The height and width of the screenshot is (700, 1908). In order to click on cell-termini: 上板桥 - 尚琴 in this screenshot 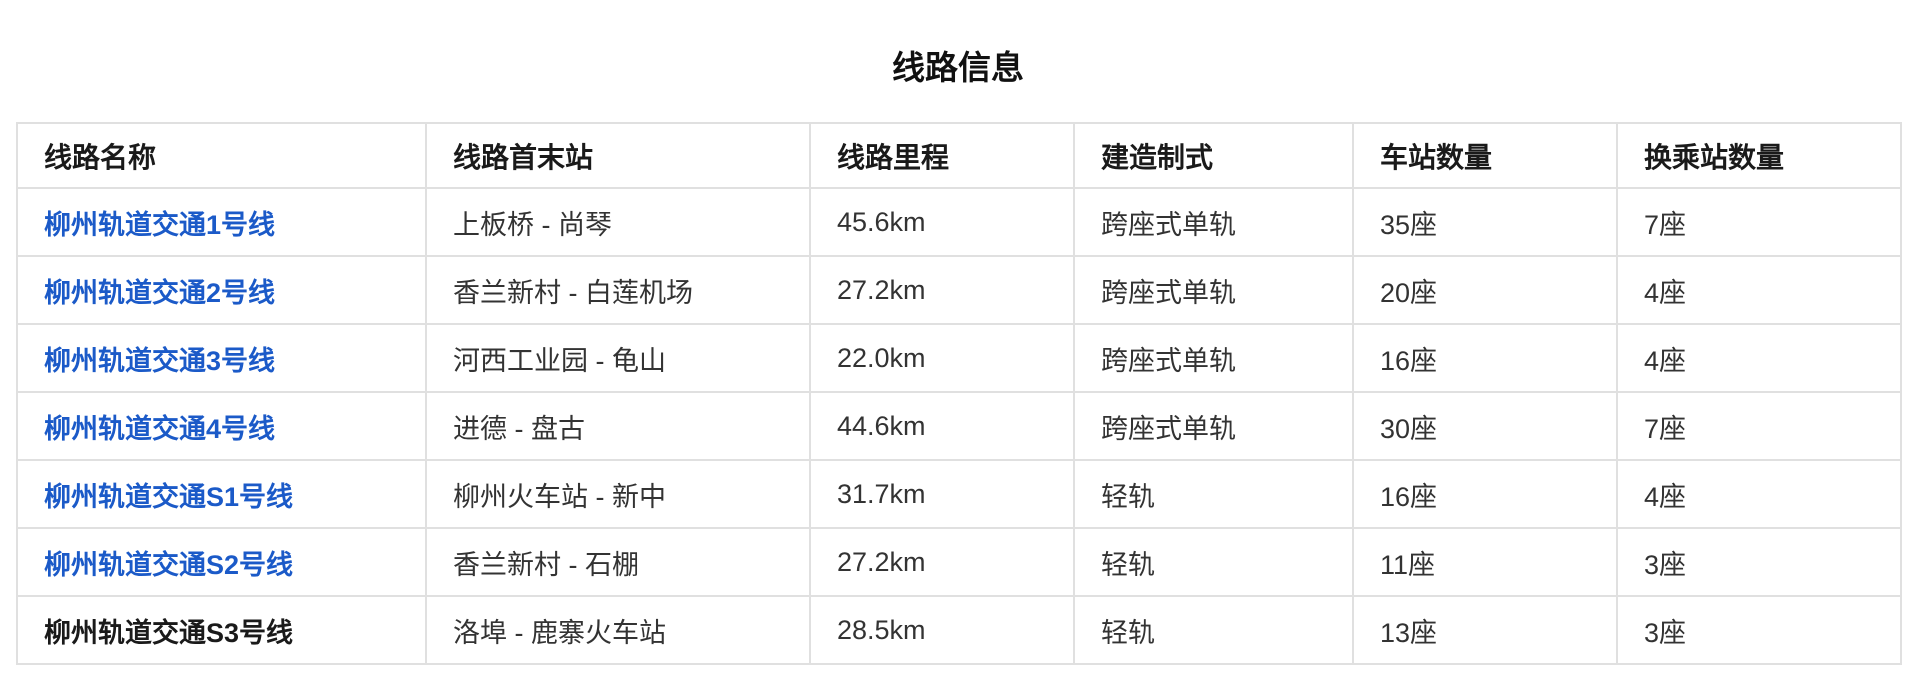, I will do `click(618, 222)`.